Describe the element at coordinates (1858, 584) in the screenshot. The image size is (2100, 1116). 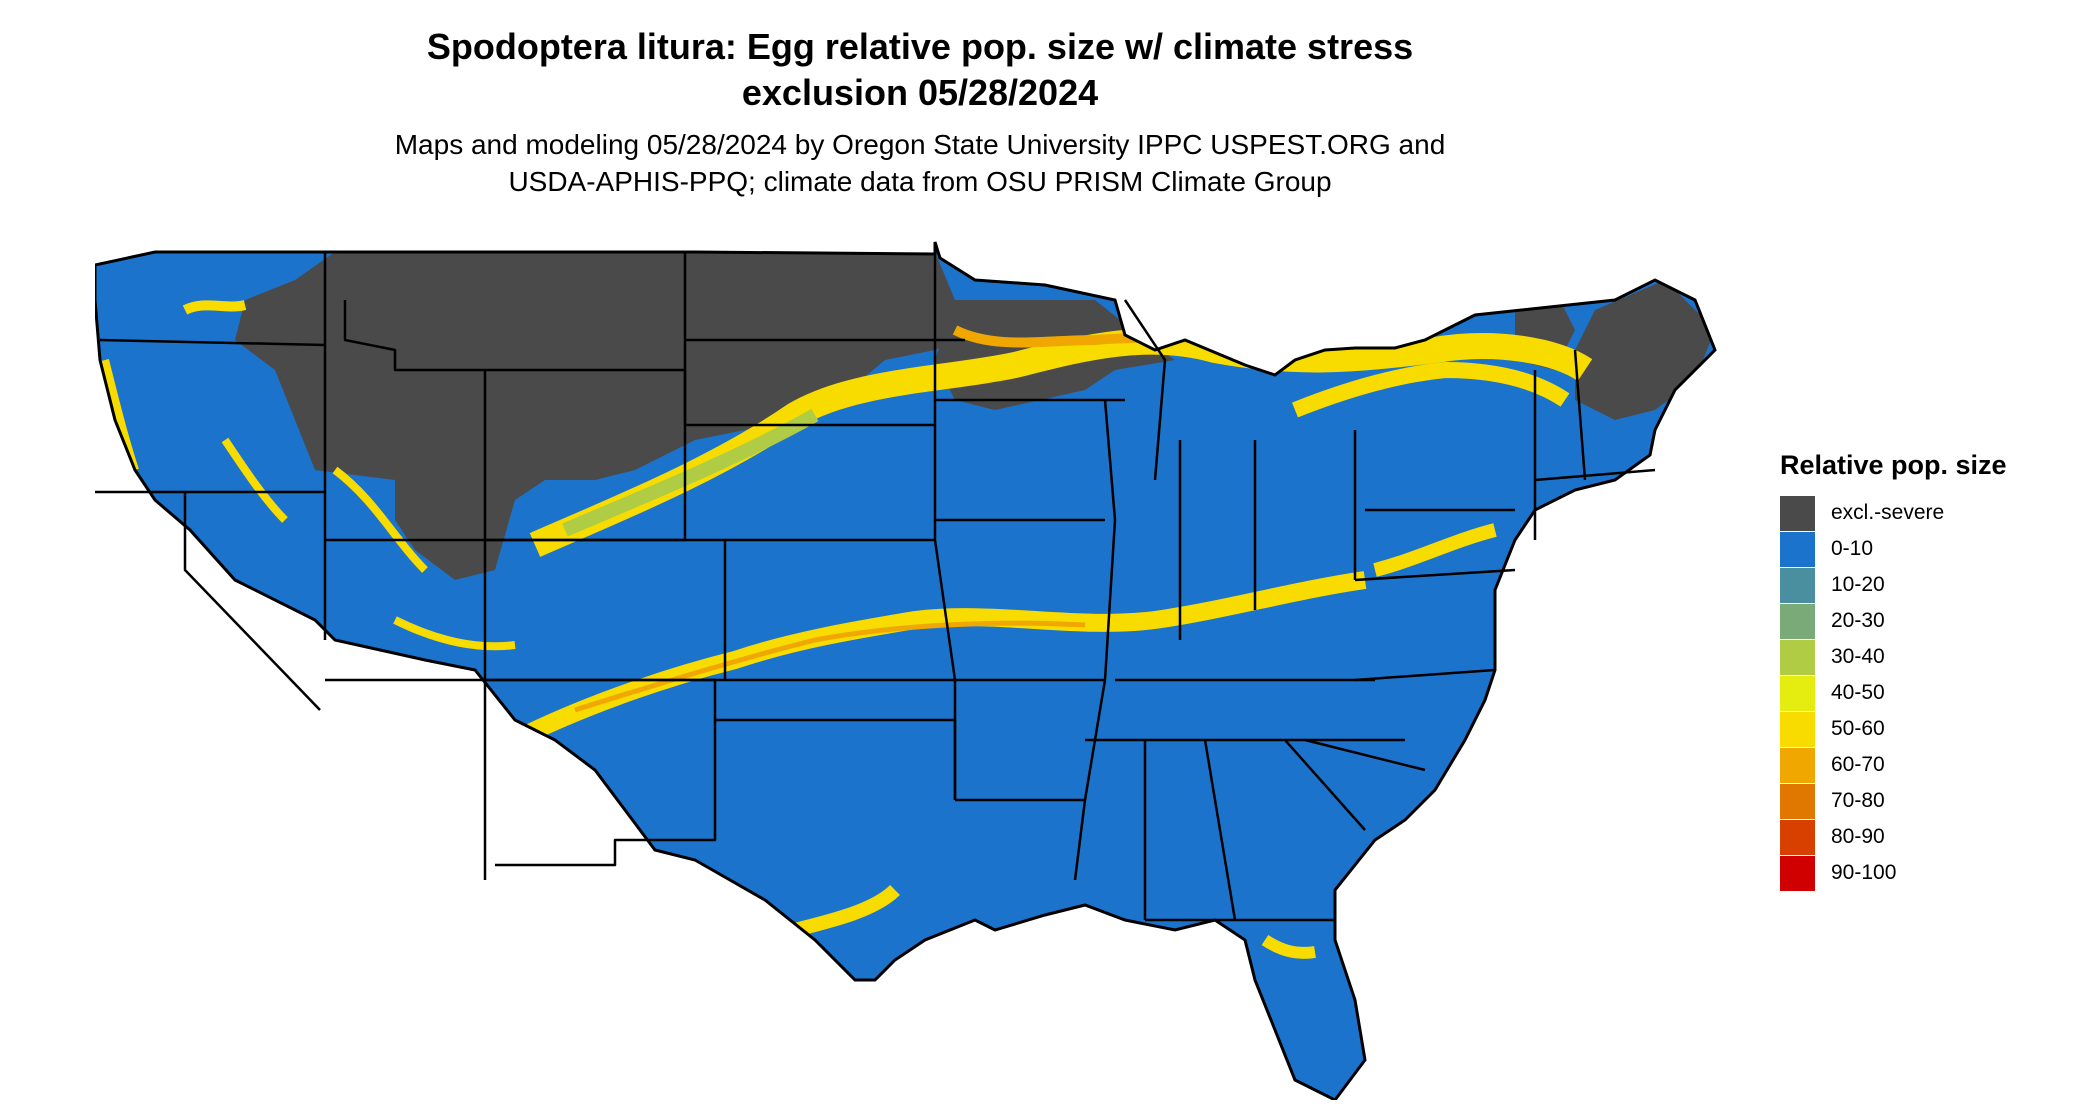
I see `legend-label: 10-20` at that location.